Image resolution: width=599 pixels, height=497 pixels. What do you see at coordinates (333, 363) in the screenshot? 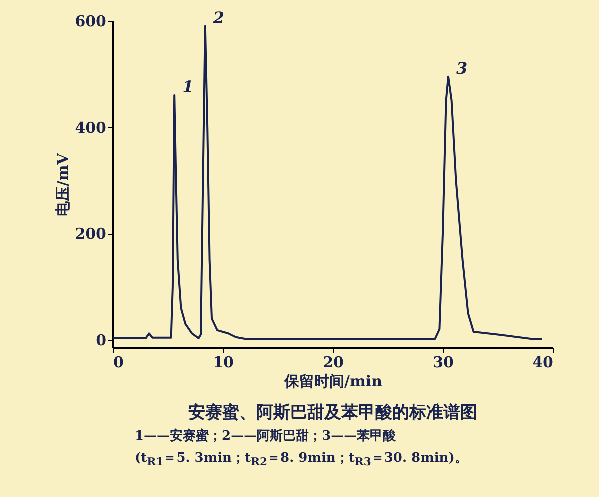
I see `x-tick-label: 20` at bounding box center [333, 363].